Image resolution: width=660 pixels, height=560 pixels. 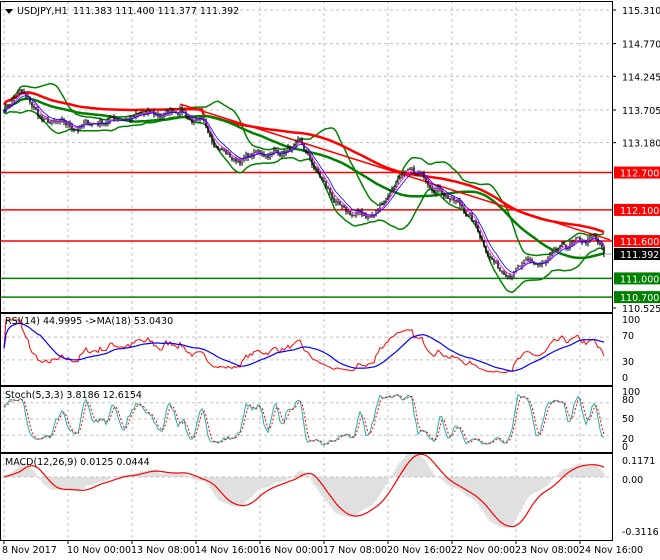 I want to click on collapse-triangle-icon, so click(x=9, y=11).